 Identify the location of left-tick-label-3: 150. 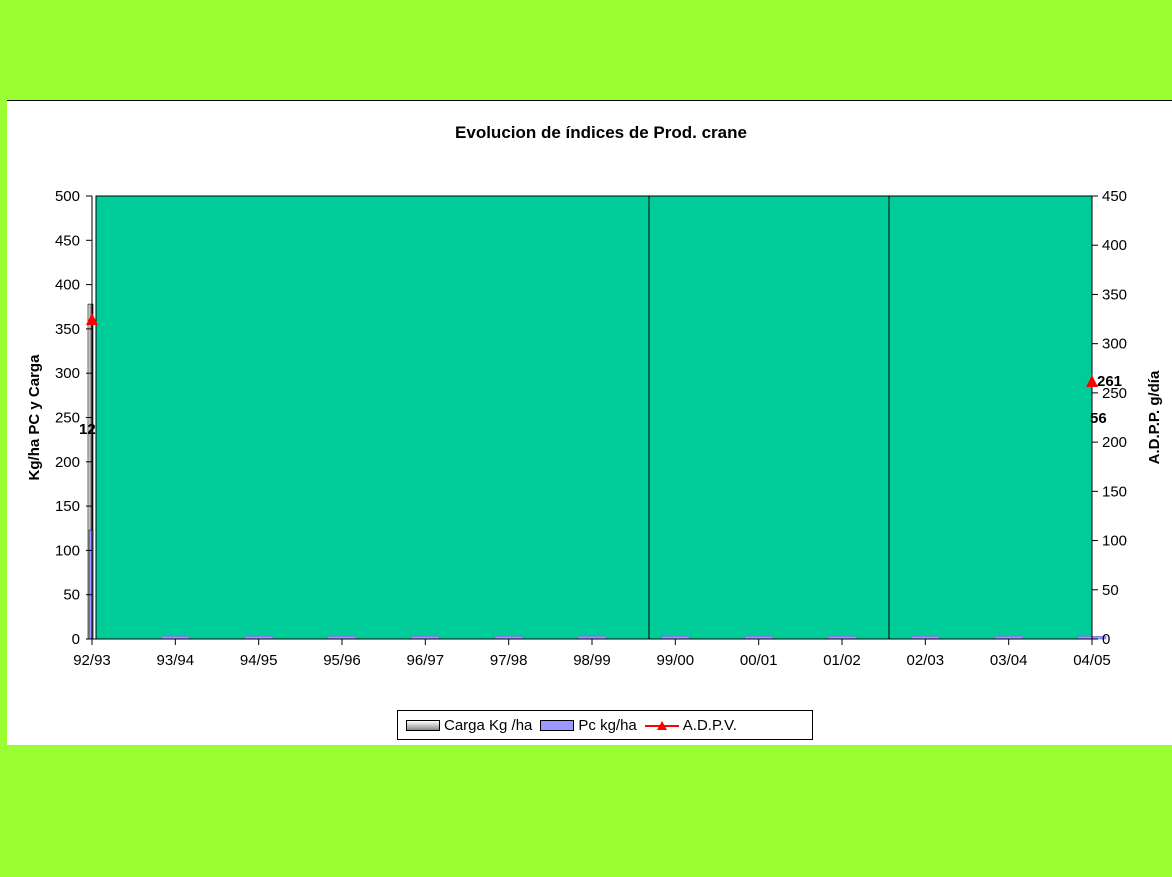
(67, 506).